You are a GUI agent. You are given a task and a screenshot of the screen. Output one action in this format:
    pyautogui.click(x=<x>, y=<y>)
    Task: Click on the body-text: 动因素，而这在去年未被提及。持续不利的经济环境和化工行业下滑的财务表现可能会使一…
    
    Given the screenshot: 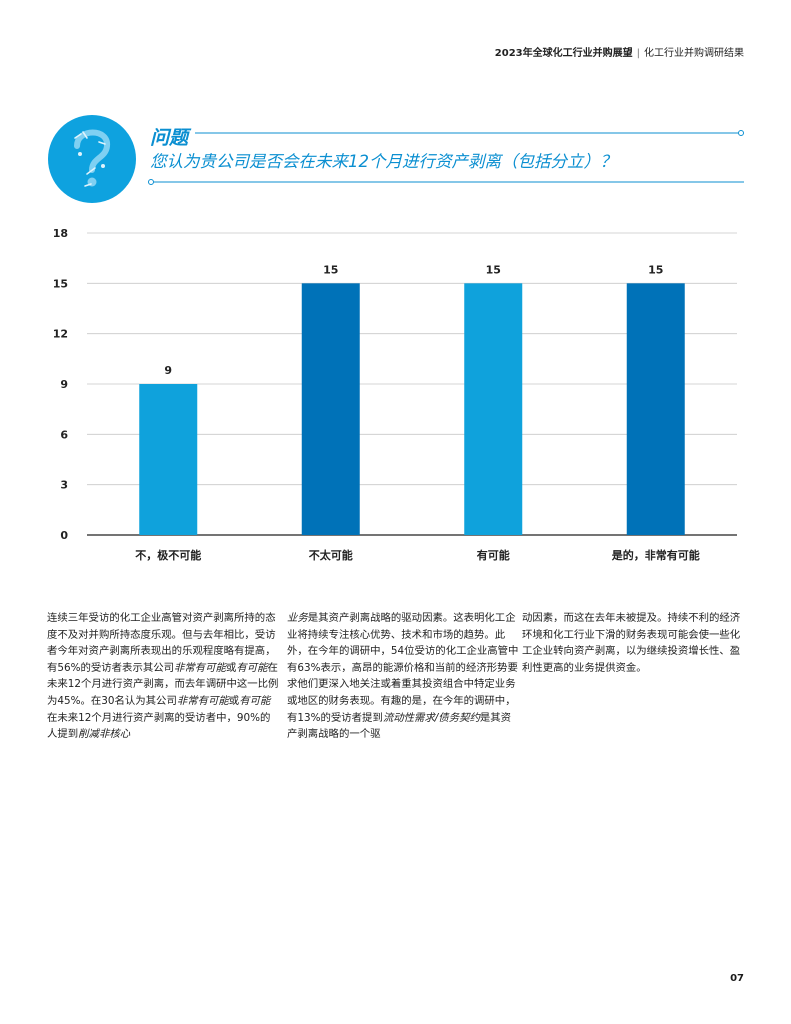 What is the action you would take?
    pyautogui.click(x=631, y=643)
    